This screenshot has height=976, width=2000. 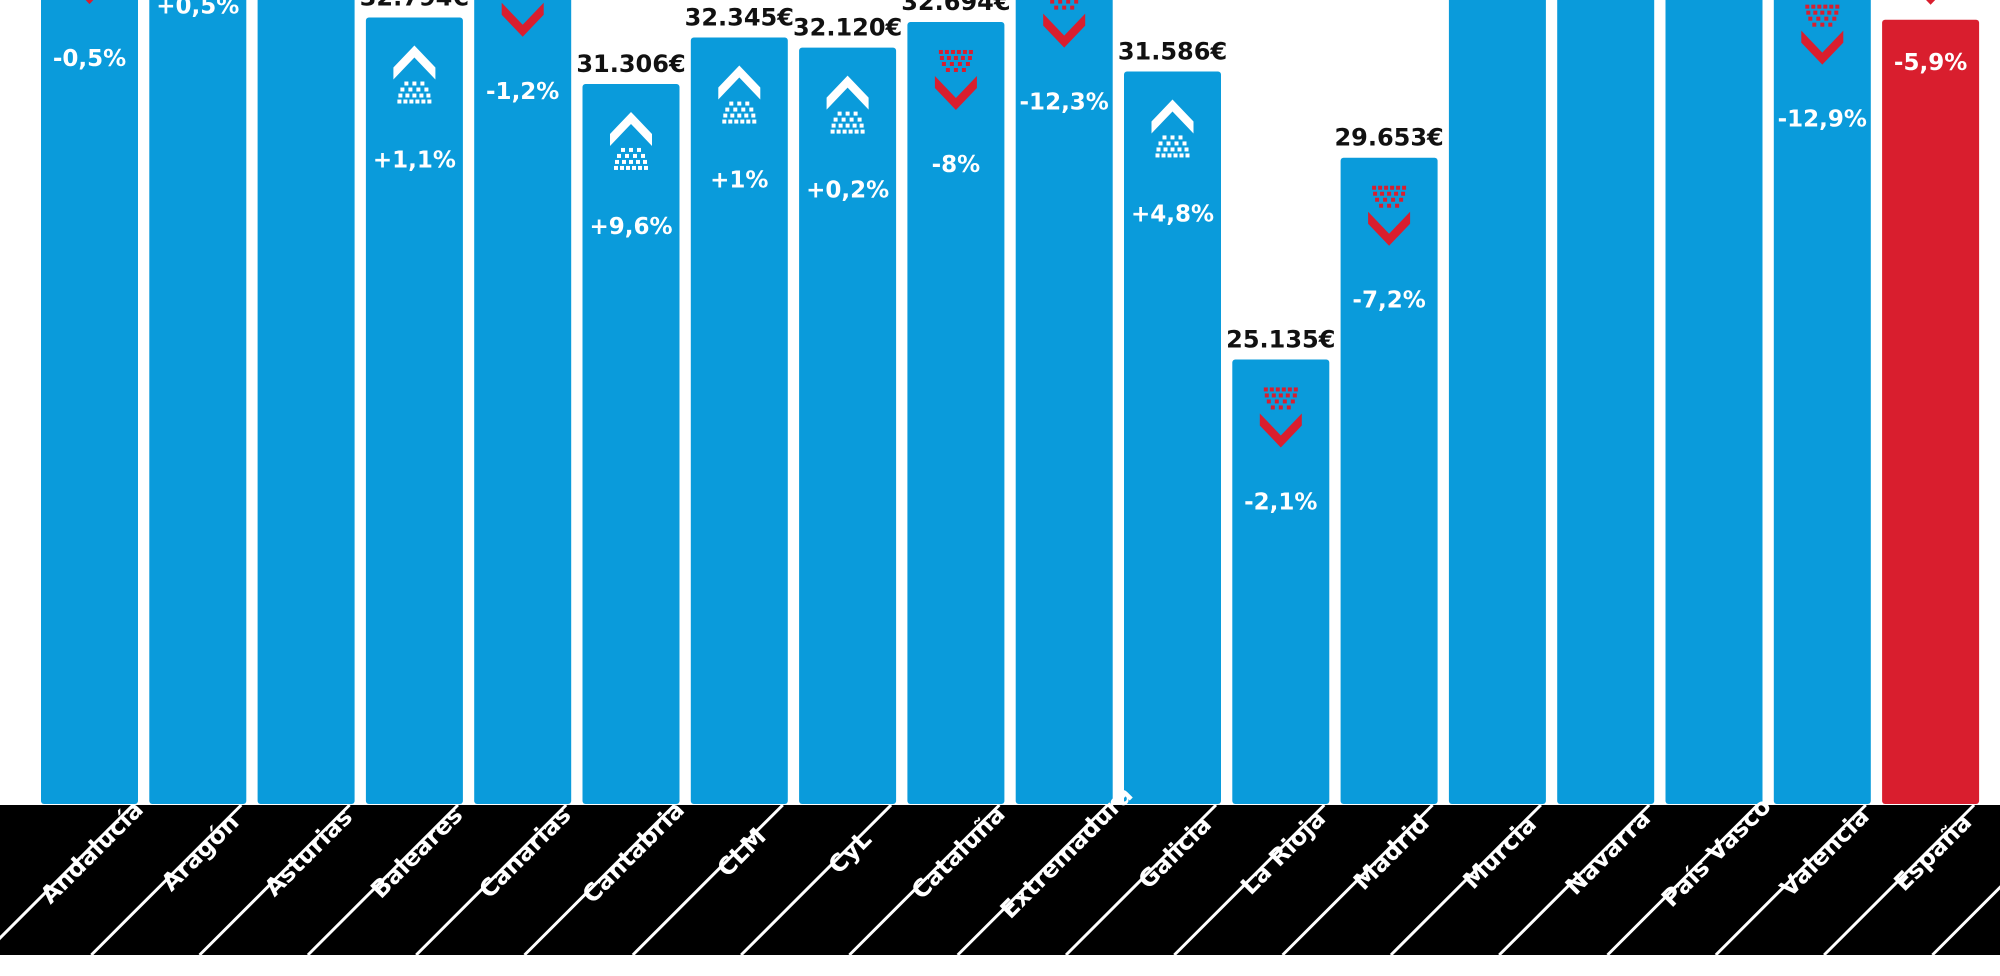 What do you see at coordinates (1280, 502) in the screenshot?
I see `change-label: -2,1%` at bounding box center [1280, 502].